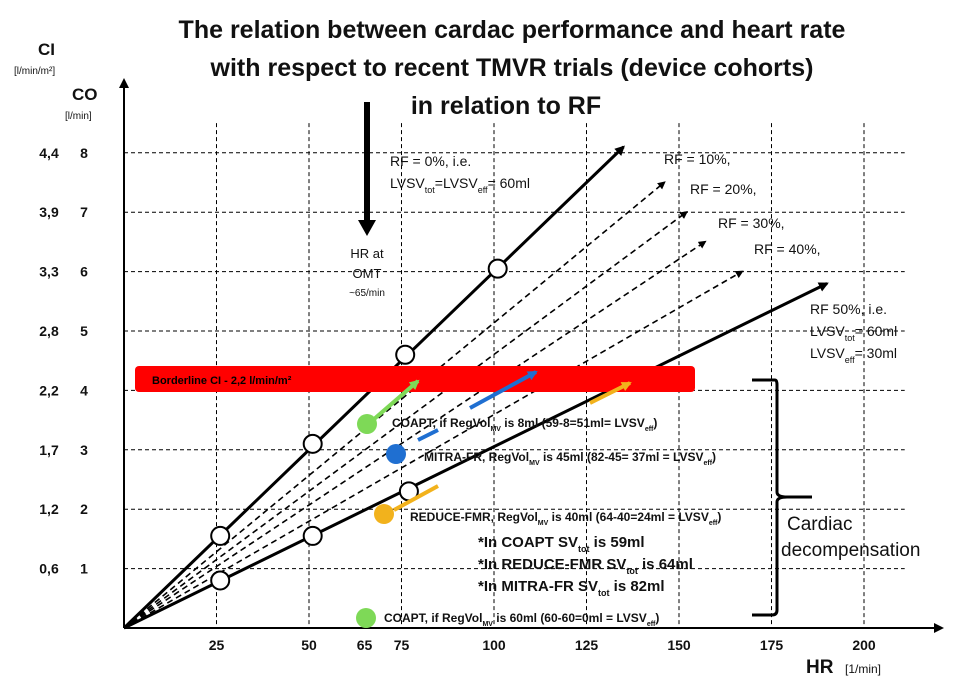 The image size is (972, 685). What do you see at coordinates (457, 183) in the screenshot?
I see `rf0-line2-l2c: =LVSV` at bounding box center [457, 183].